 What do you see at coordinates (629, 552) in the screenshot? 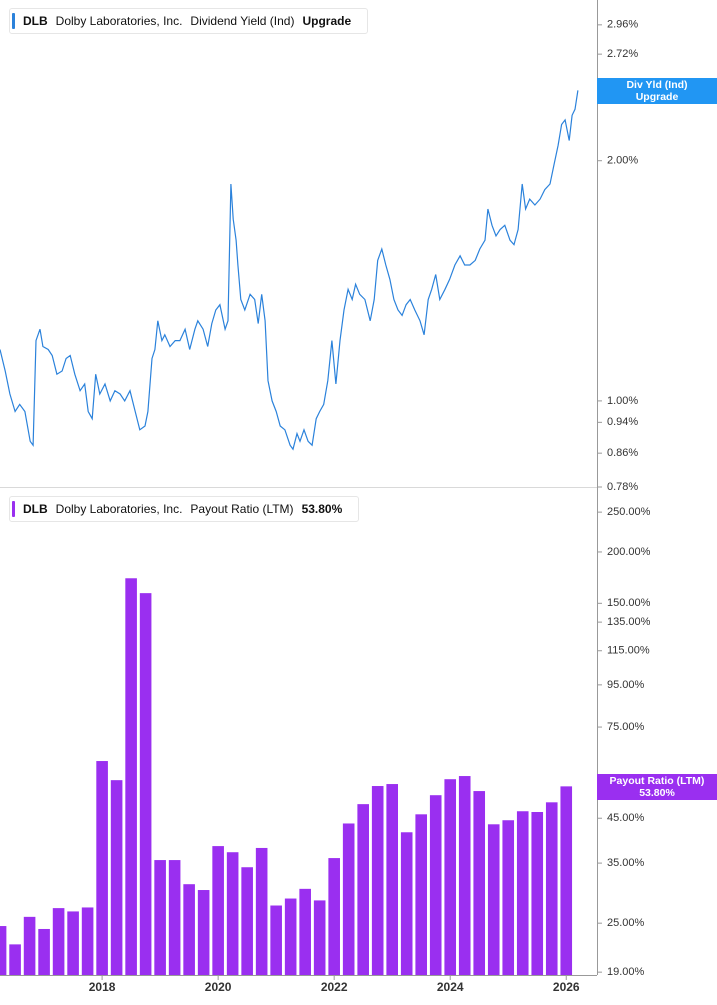
I see `y-tick-label: 200.00%` at bounding box center [629, 552].